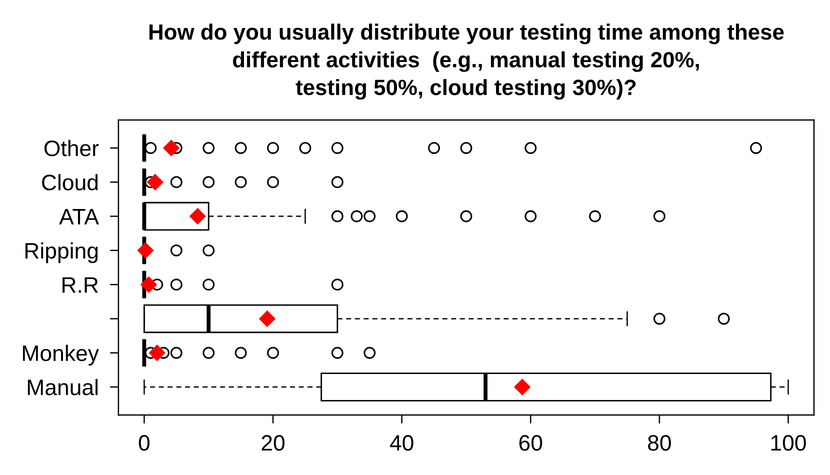 The width and height of the screenshot is (830, 475). I want to click on y-tick-label: ATA, so click(79, 216).